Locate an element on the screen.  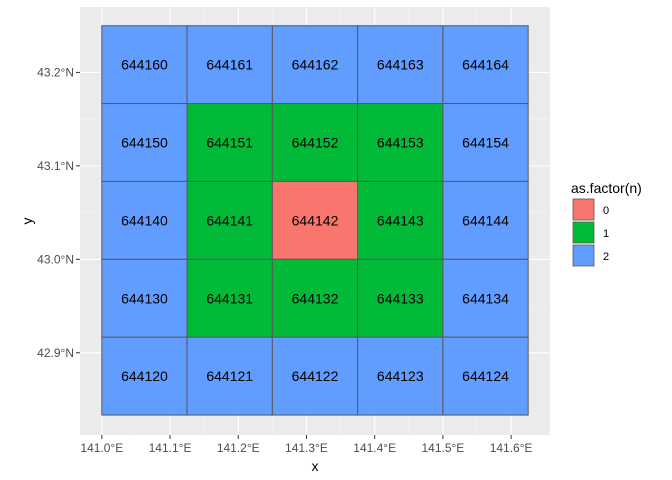
tile-label: 644164 is located at coordinates (485, 65).